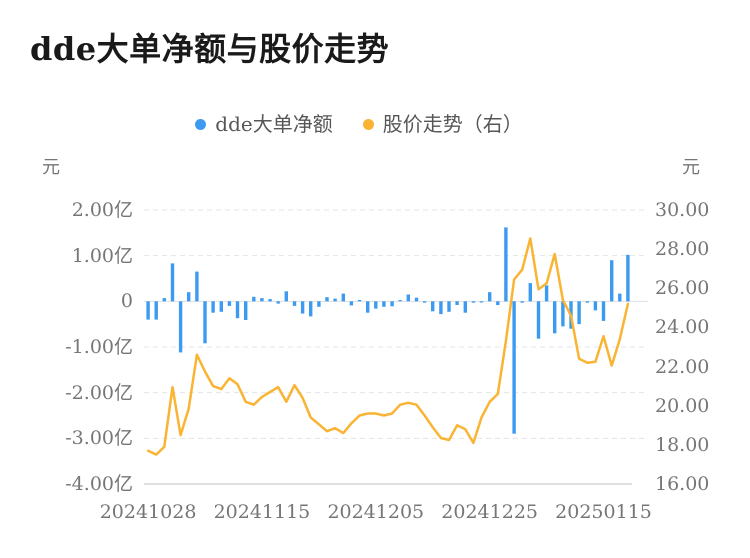 This screenshot has height=558, width=750. What do you see at coordinates (682, 366) in the screenshot?
I see `right-axis-tick: 22.00` at bounding box center [682, 366].